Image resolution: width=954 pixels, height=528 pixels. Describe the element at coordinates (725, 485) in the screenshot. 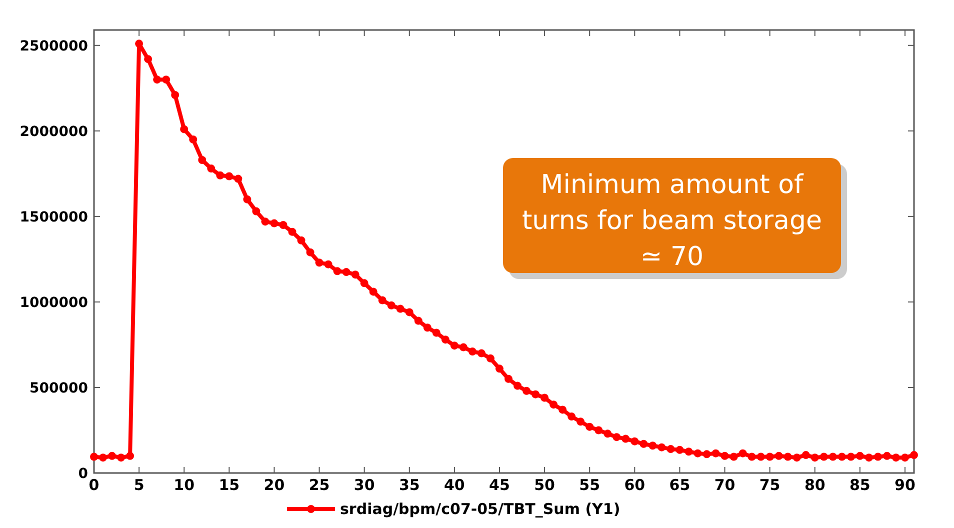

I see `x-tick-label: 70` at that location.